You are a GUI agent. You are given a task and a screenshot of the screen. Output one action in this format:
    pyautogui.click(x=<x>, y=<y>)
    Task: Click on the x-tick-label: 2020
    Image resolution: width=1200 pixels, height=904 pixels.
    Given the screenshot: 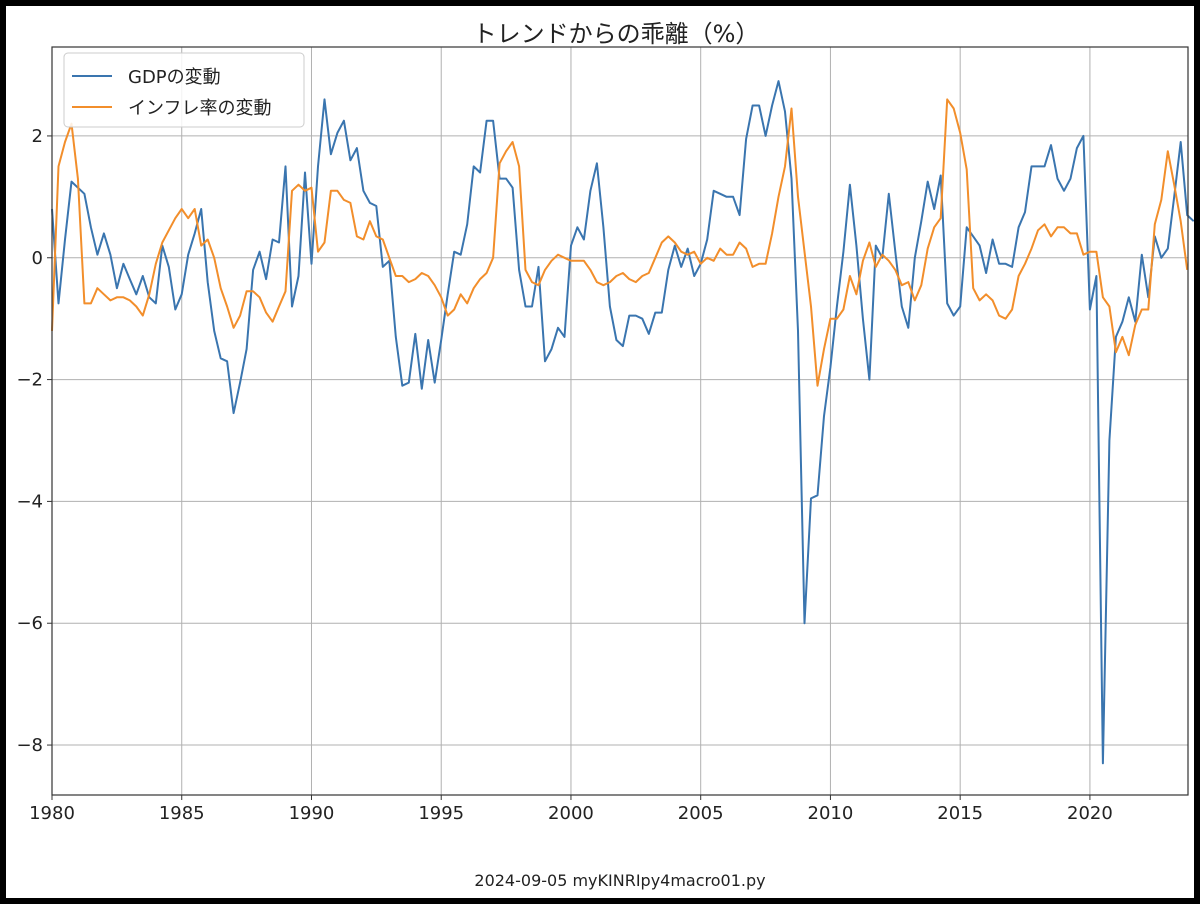 What is the action you would take?
    pyautogui.click(x=1090, y=813)
    